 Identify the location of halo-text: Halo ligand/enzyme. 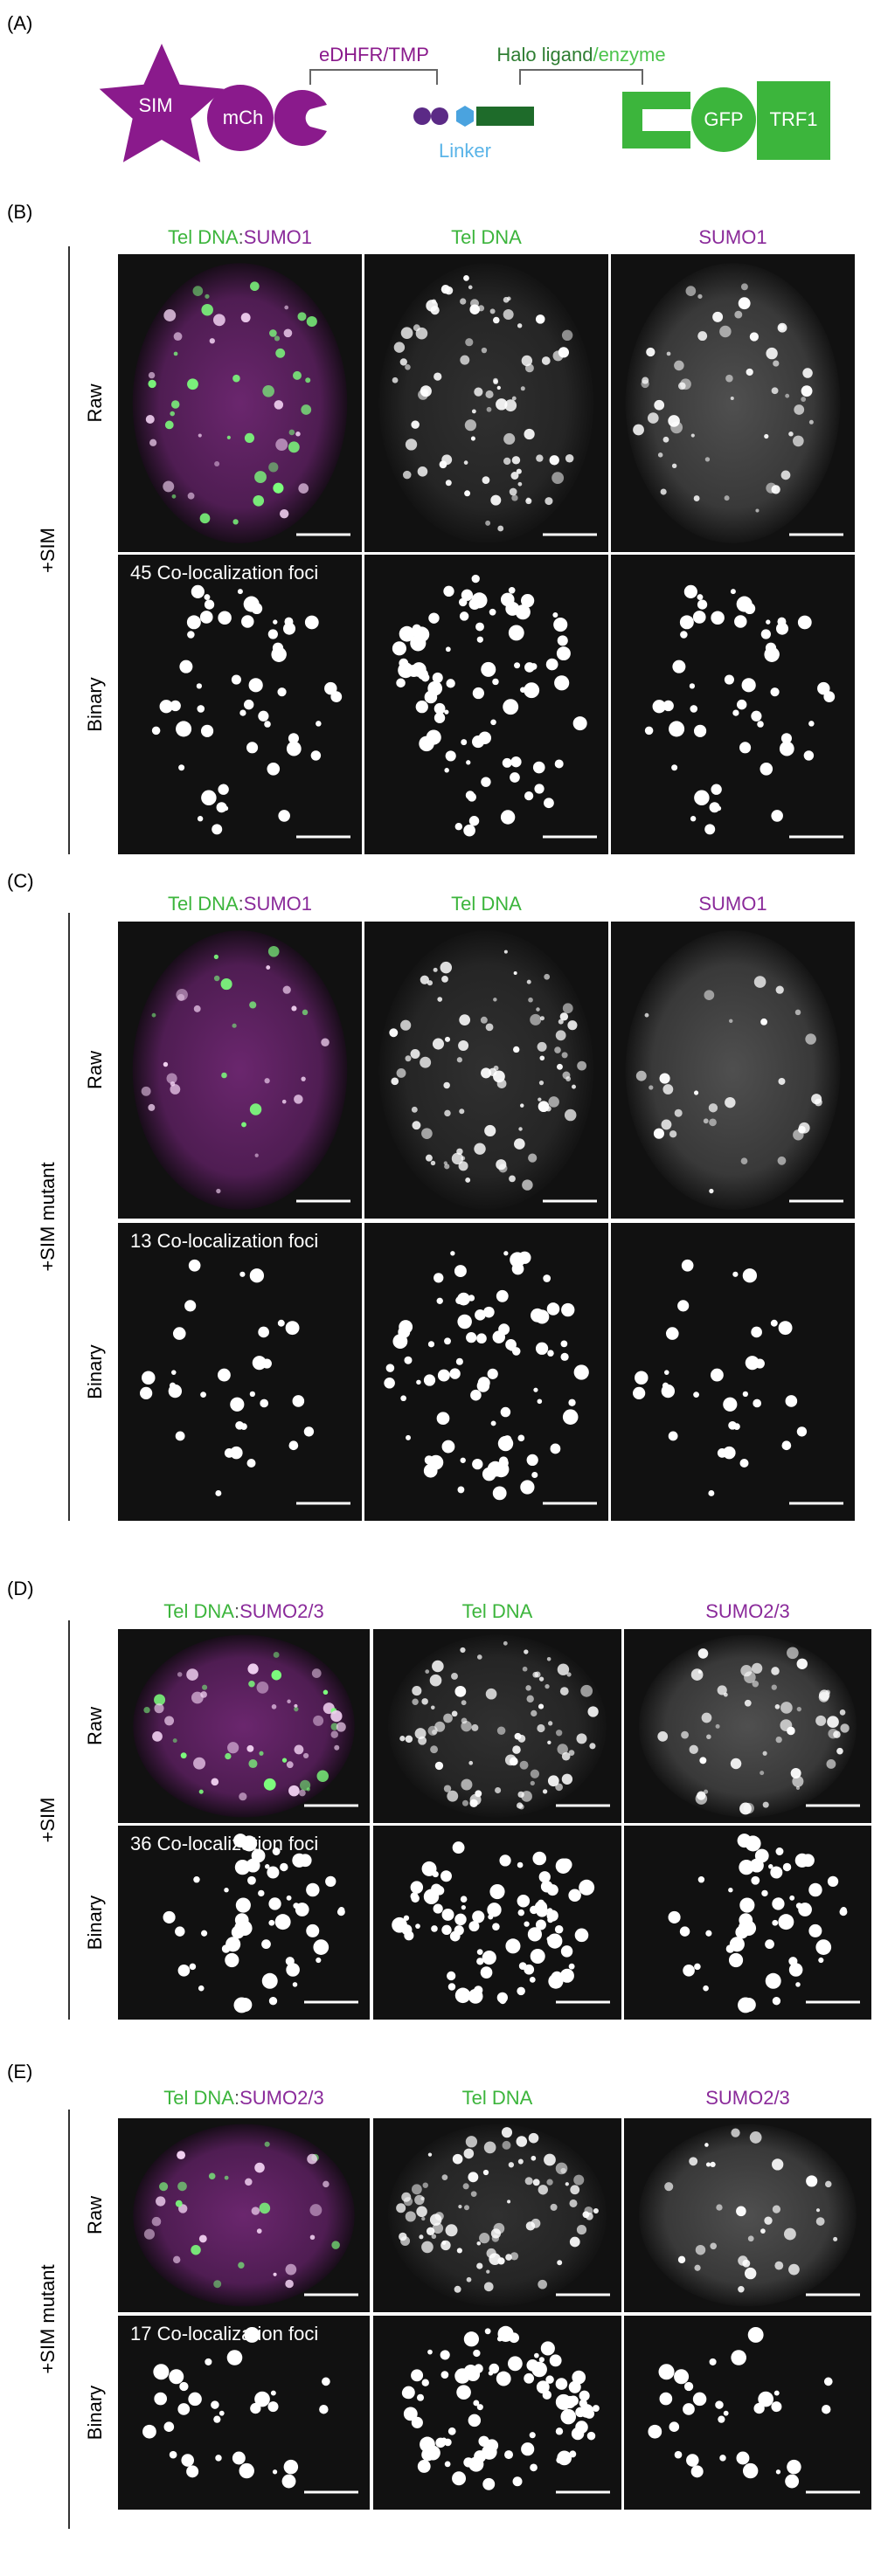
(581, 55).